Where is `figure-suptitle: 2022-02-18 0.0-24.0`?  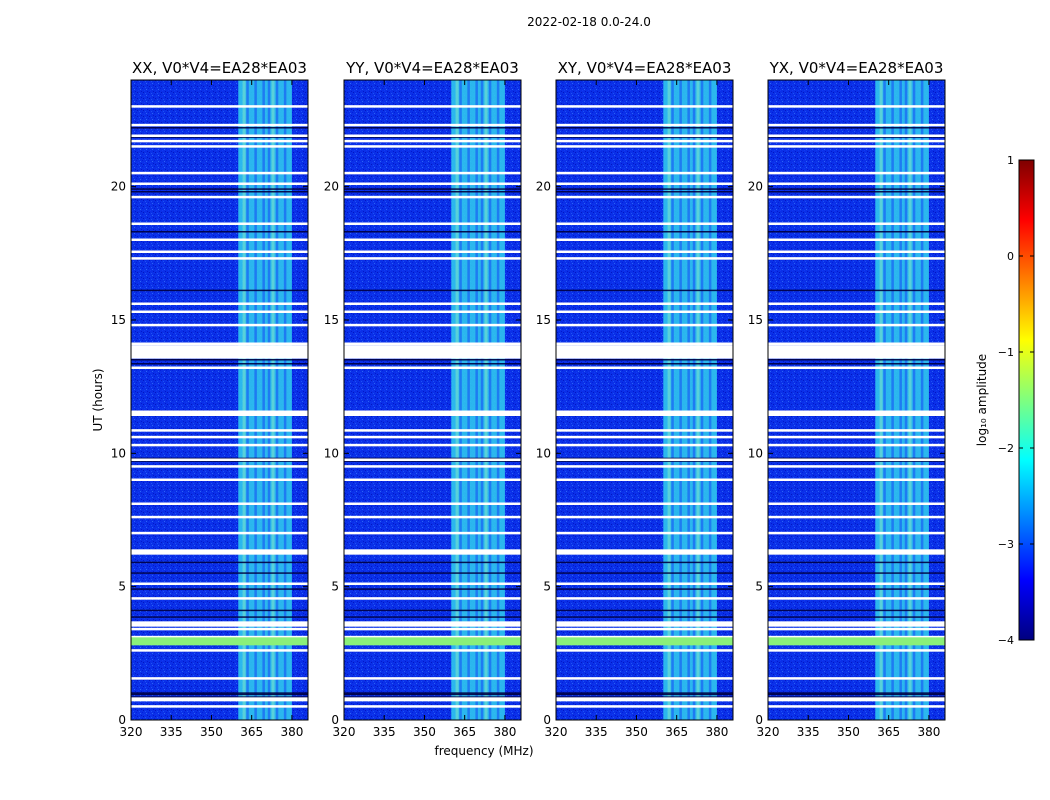 figure-suptitle: 2022-02-18 0.0-24.0 is located at coordinates (589, 22).